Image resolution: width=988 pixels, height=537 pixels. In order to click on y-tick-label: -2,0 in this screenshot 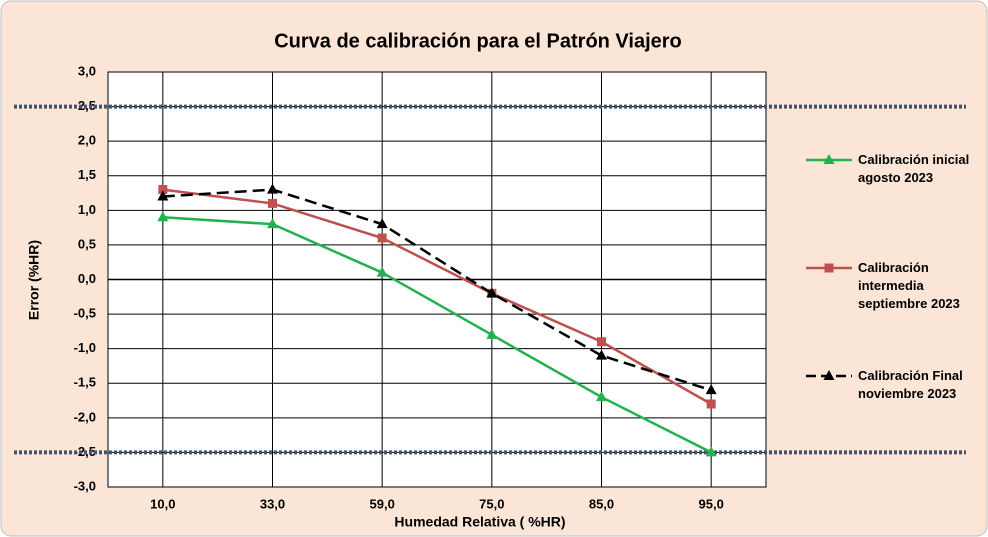, I will do `click(85, 416)`.